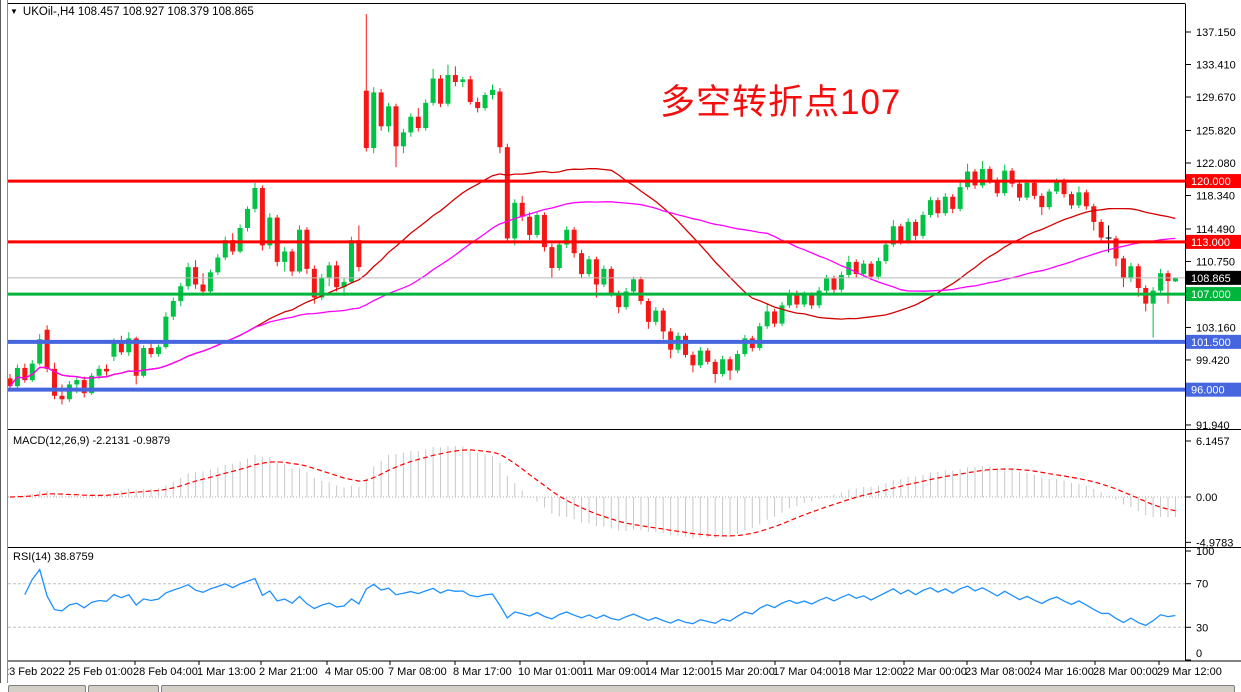  I want to click on hline-price-badge: 96.000, so click(1213, 389).